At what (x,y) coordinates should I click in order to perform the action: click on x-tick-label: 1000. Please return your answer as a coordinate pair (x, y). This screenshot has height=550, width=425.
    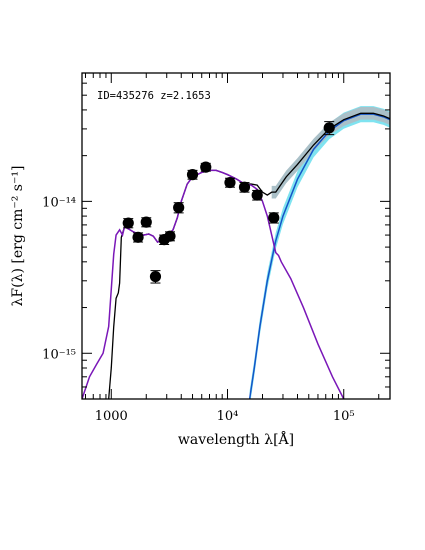
    Looking at the image, I should click on (111, 416).